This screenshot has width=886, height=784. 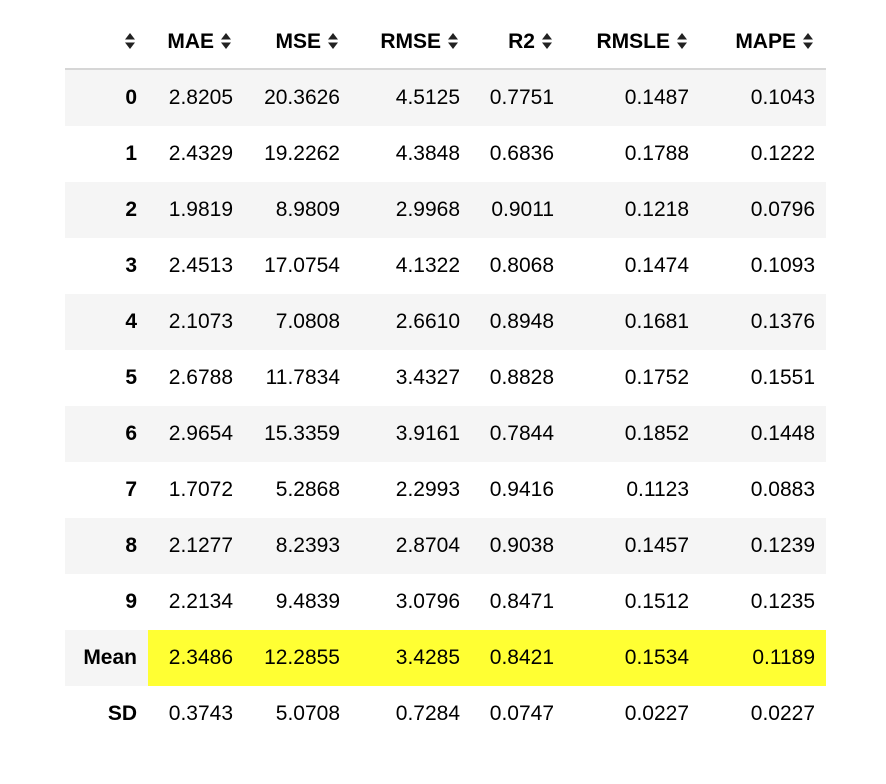 I want to click on row-index: 9, so click(x=131, y=601).